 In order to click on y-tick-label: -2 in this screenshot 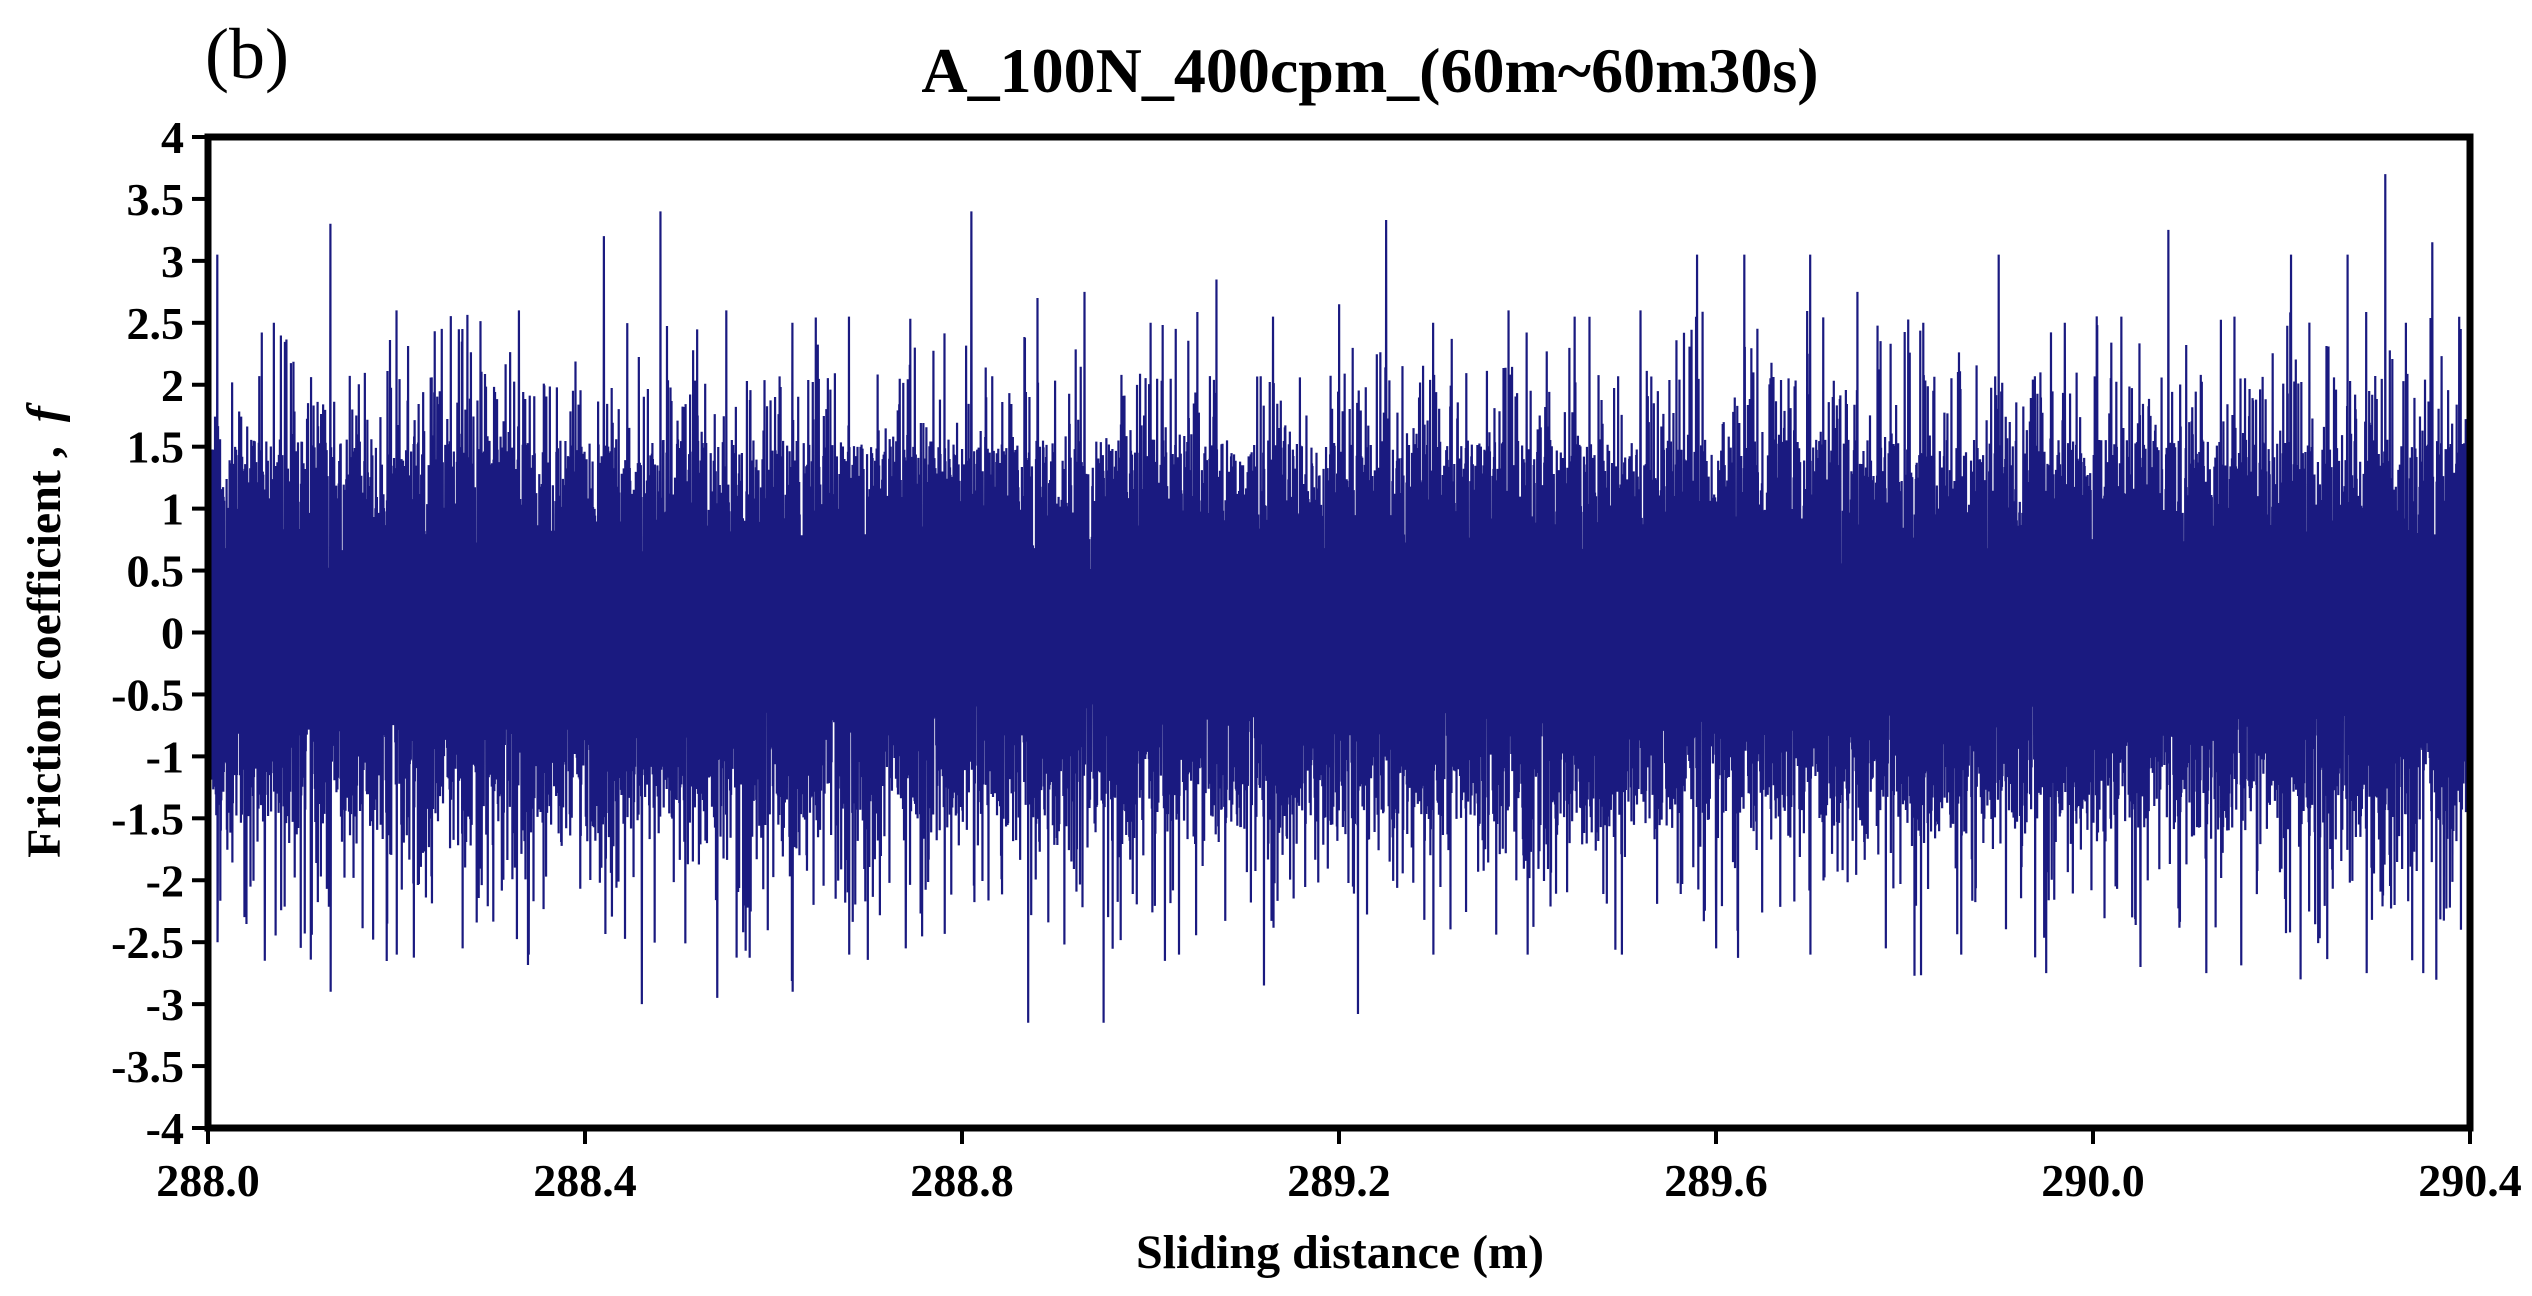, I will do `click(165, 880)`.